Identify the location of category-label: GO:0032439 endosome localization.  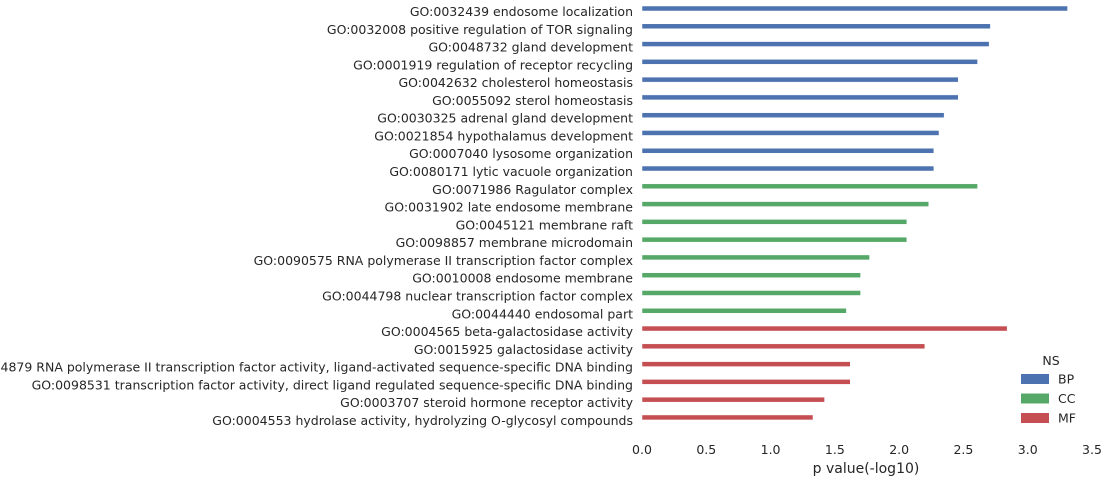
(521, 11).